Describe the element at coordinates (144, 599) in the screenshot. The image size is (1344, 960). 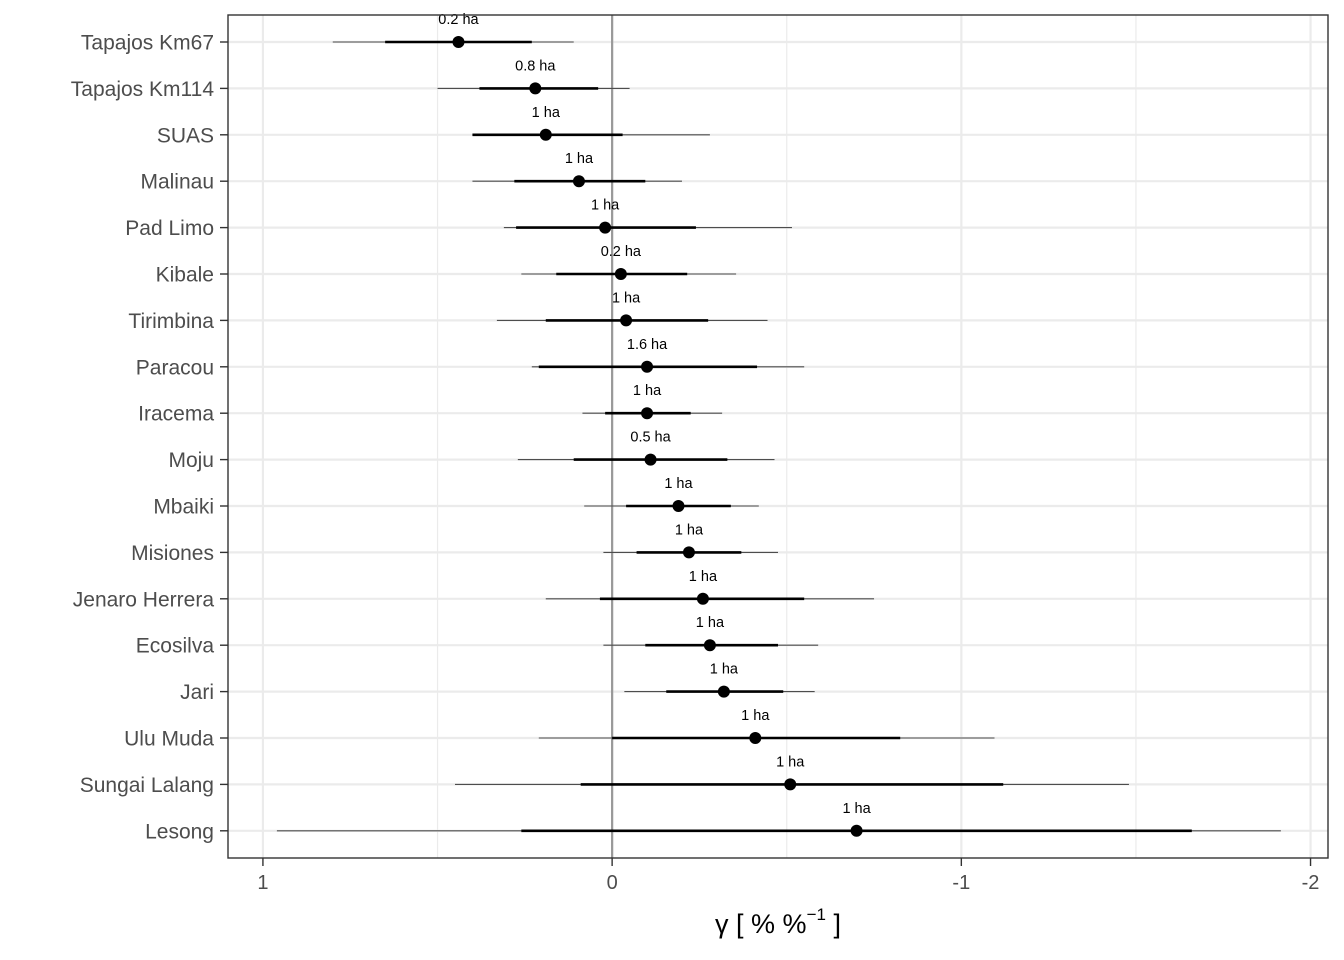
I see `y-tick-label: Jenaro Herrera` at that location.